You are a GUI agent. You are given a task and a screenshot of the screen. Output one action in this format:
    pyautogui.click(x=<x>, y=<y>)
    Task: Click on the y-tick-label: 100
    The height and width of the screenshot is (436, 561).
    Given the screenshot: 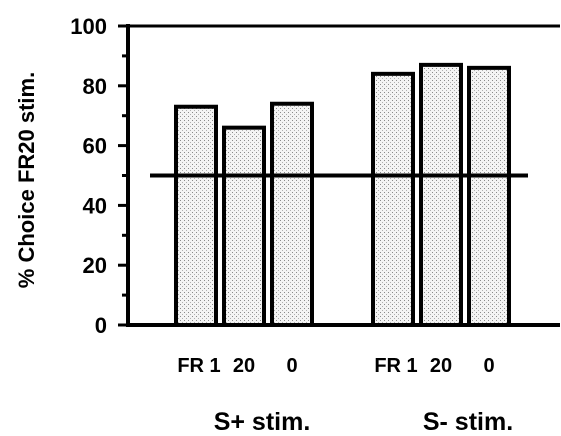 What is the action you would take?
    pyautogui.click(x=88, y=26)
    